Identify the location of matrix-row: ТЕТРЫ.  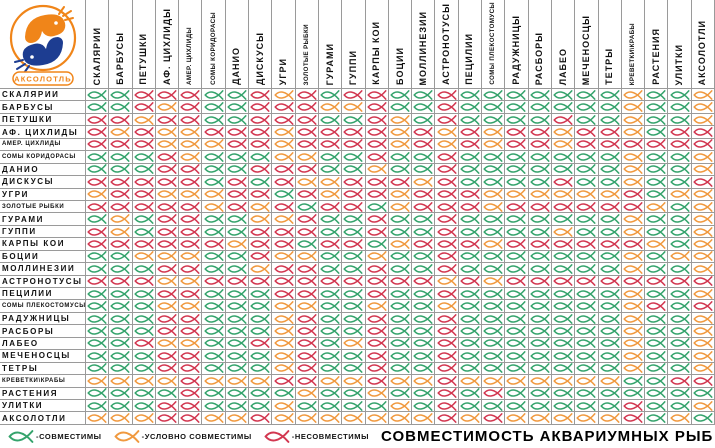
(357, 368).